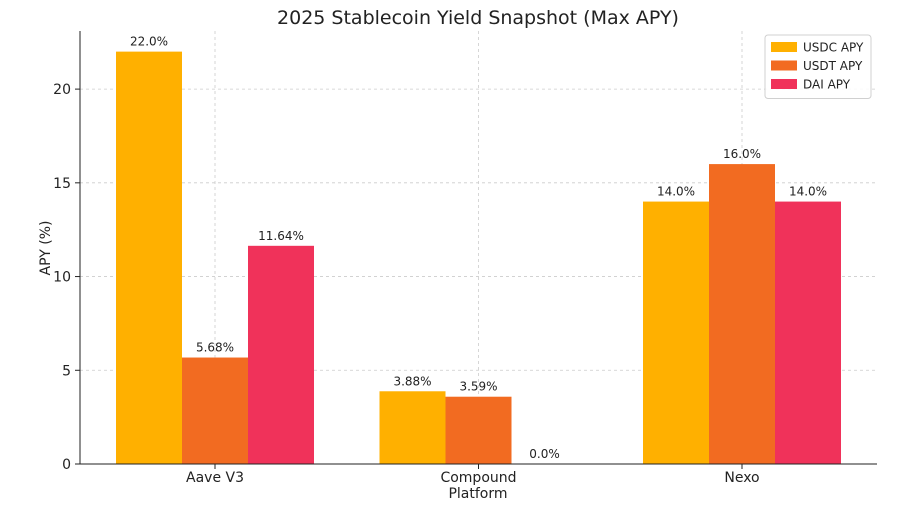 This screenshot has width=915, height=510. Describe the element at coordinates (412, 381) in the screenshot. I see `bar-value-label: 3.88%` at that location.